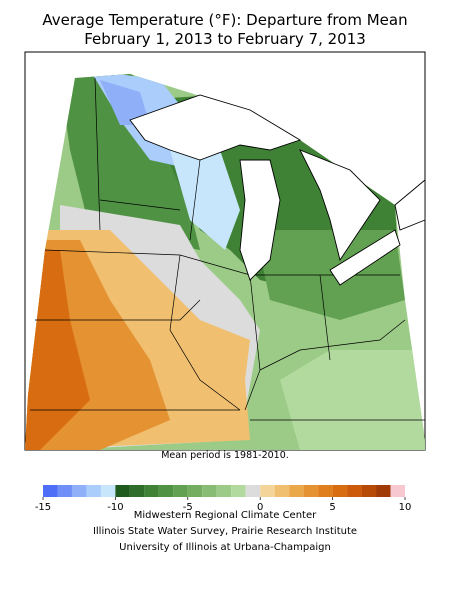  I want to click on title-line: February 1, 2013 to February 7, 2013, so click(225, 39).